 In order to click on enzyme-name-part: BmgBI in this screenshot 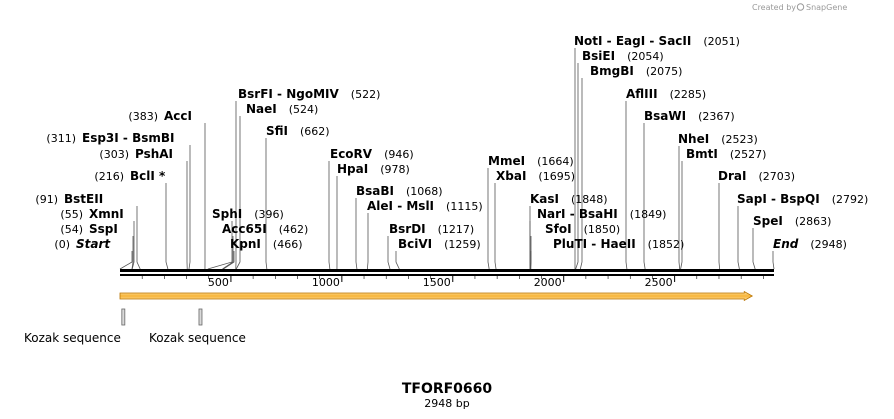, I will do `click(612, 71)`.